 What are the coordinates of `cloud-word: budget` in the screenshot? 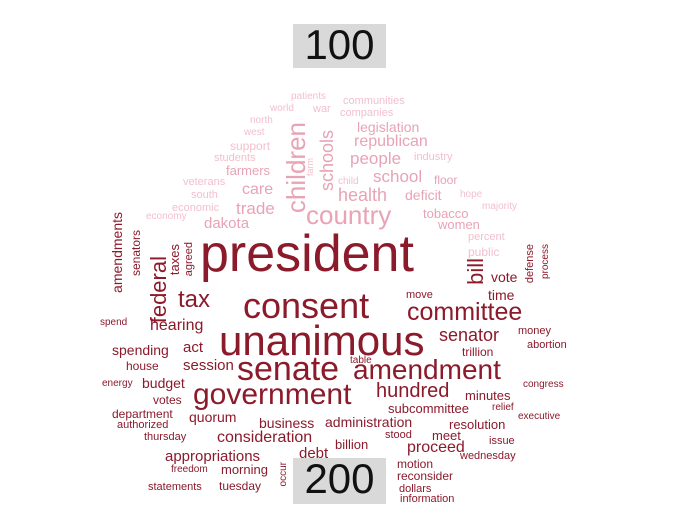 It's located at (163, 383).